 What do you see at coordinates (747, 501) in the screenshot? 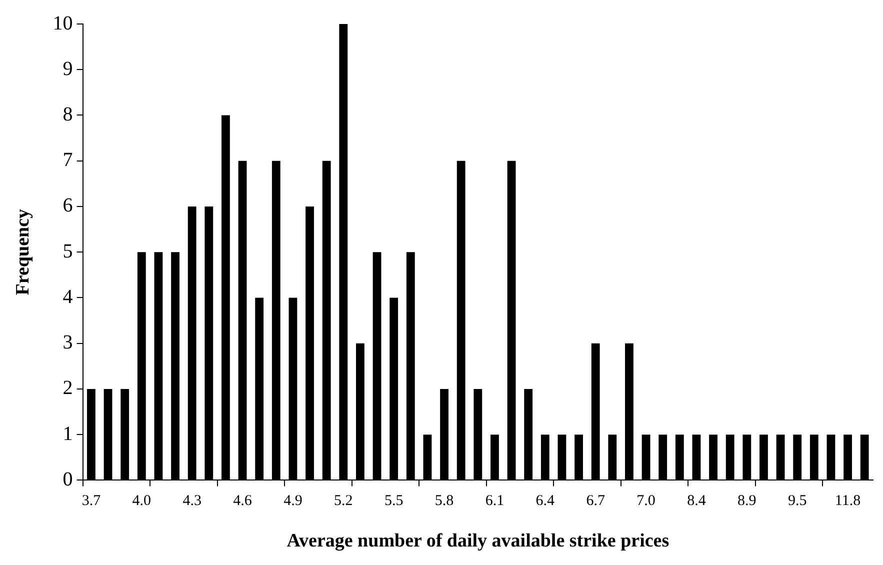
I see `x-tick-label: 8.9` at bounding box center [747, 501].